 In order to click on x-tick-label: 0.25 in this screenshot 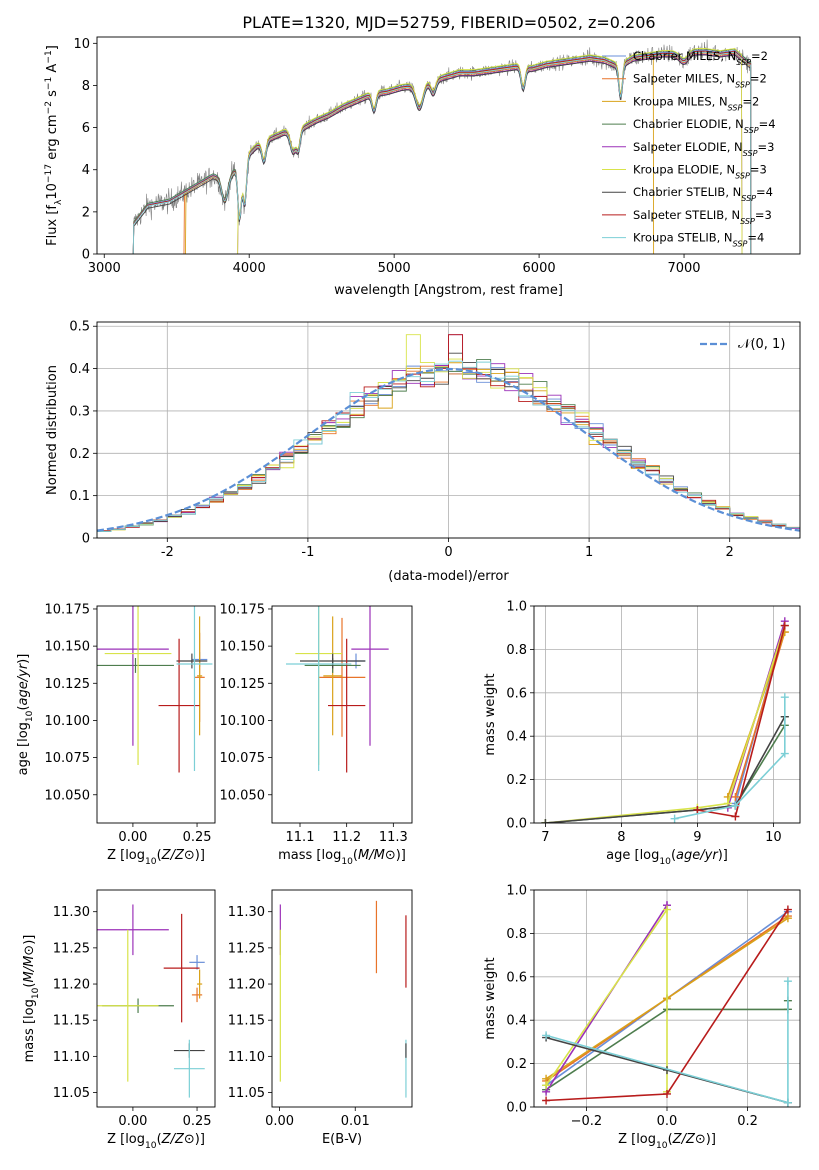, I will do `click(197, 837)`.